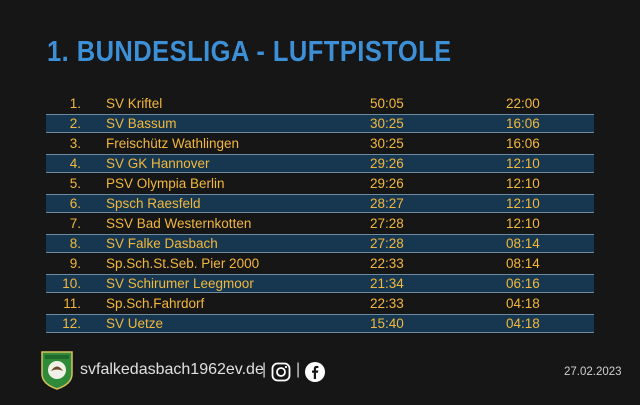 The height and width of the screenshot is (405, 640). What do you see at coordinates (320, 243) in the screenshot?
I see `table-row: 8. SV Falke Dasbach 27:28 08:14` at bounding box center [320, 243].